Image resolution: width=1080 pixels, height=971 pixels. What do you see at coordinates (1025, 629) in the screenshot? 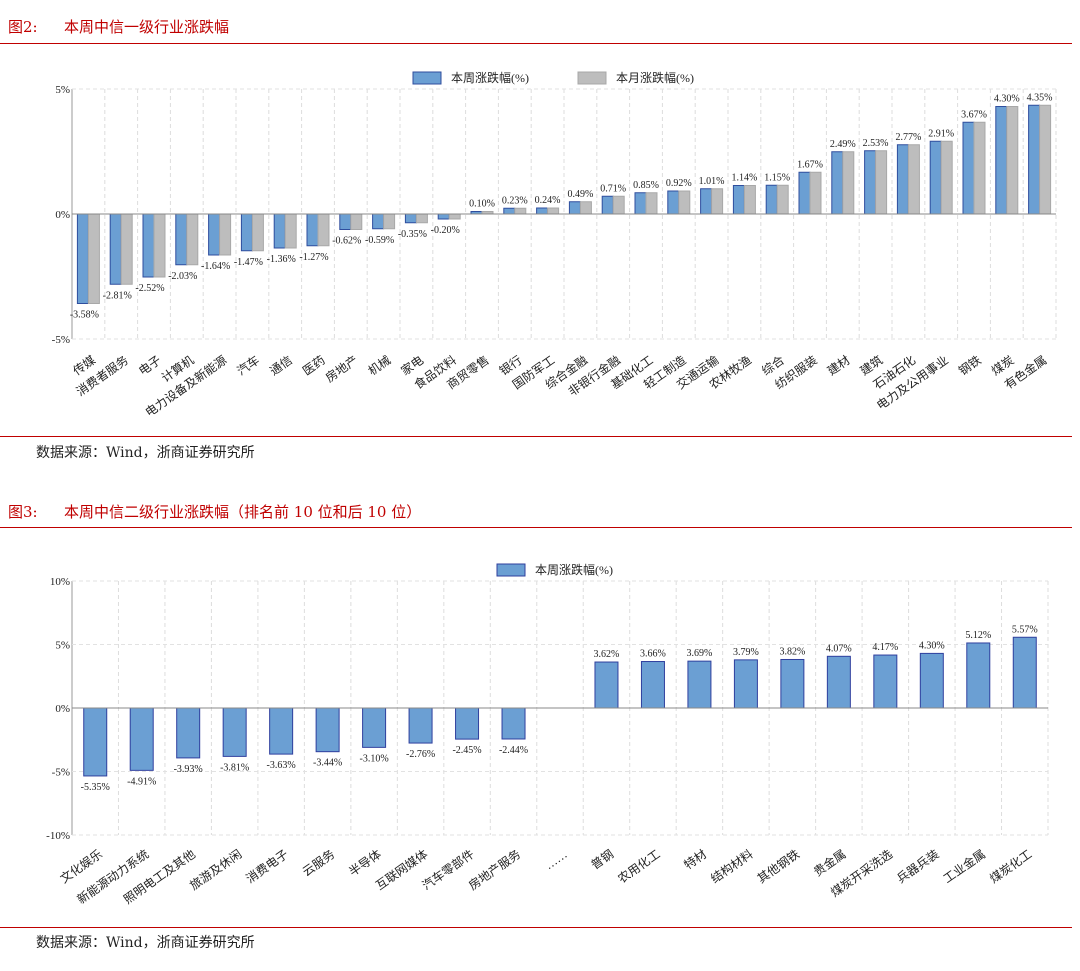
I see `data-label: 5.57%` at bounding box center [1025, 629].